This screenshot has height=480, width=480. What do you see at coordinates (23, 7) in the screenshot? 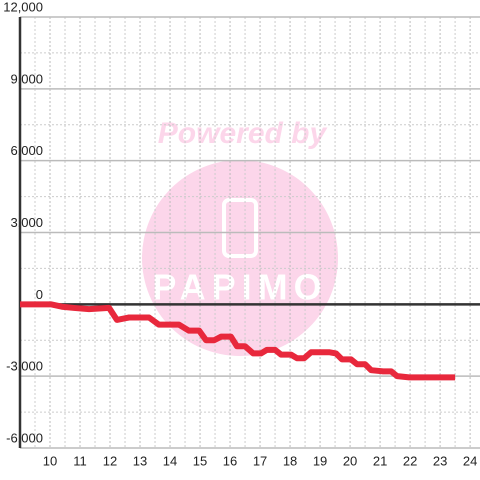
I see `y-tick-label: 12,000` at bounding box center [23, 7].